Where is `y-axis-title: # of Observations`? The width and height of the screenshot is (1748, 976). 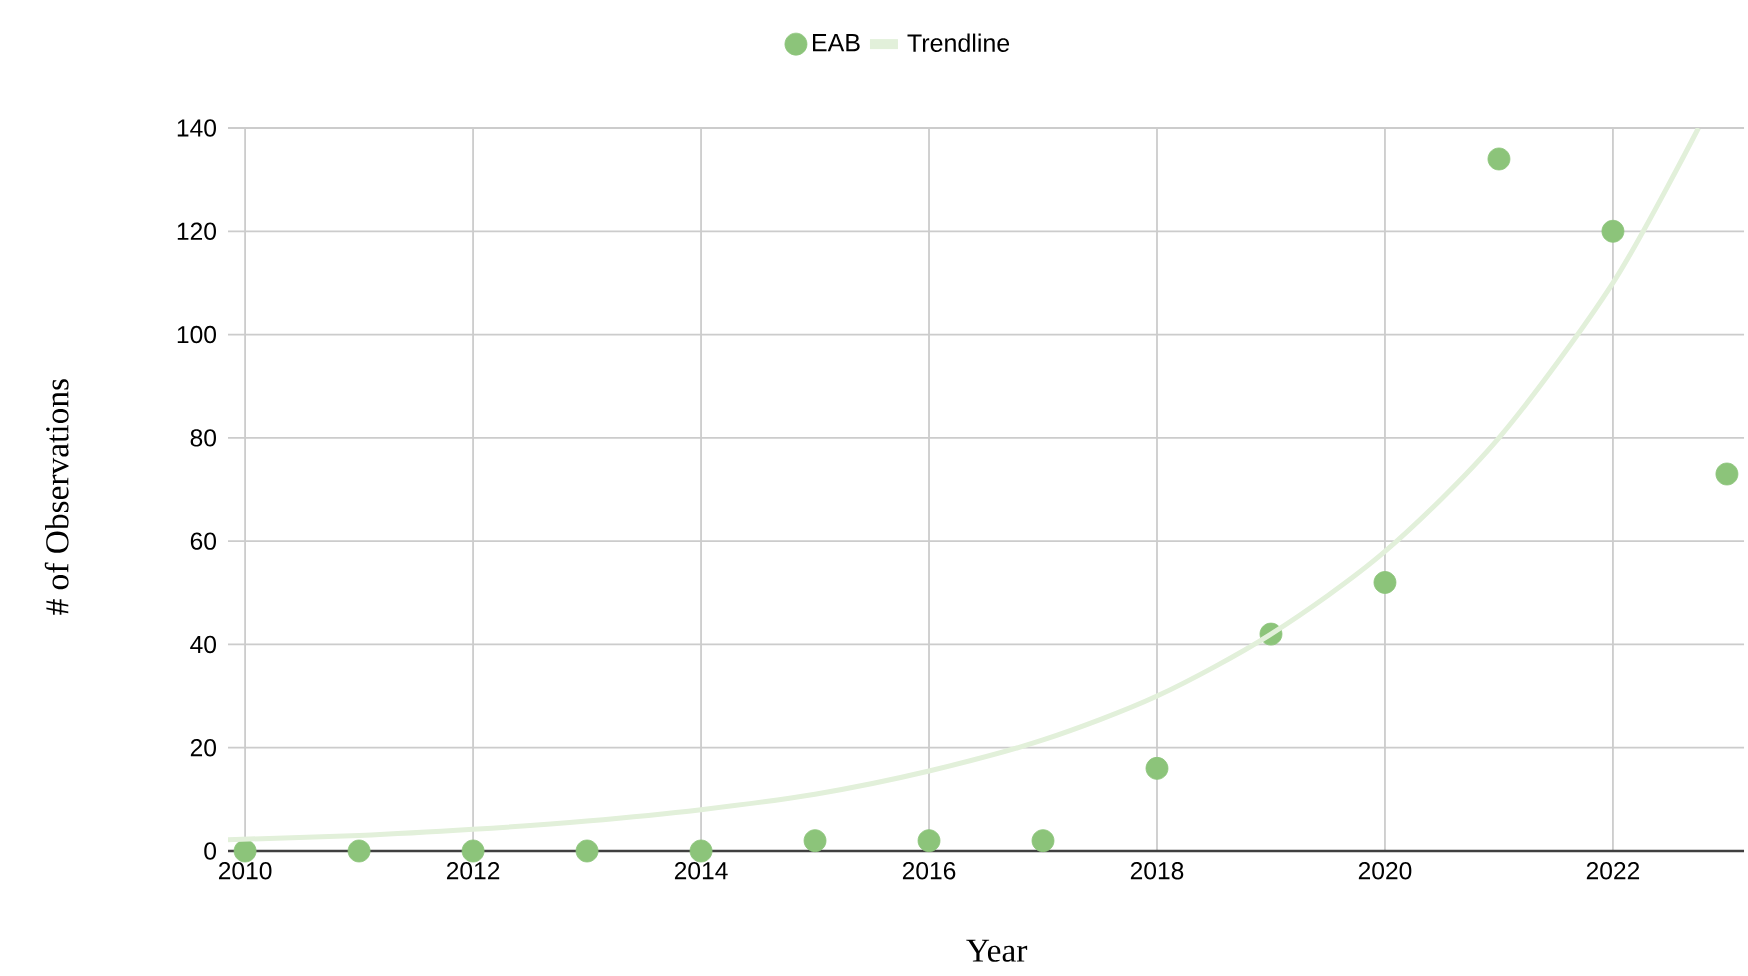
y-axis-title: # of Observations is located at coordinates (56, 497).